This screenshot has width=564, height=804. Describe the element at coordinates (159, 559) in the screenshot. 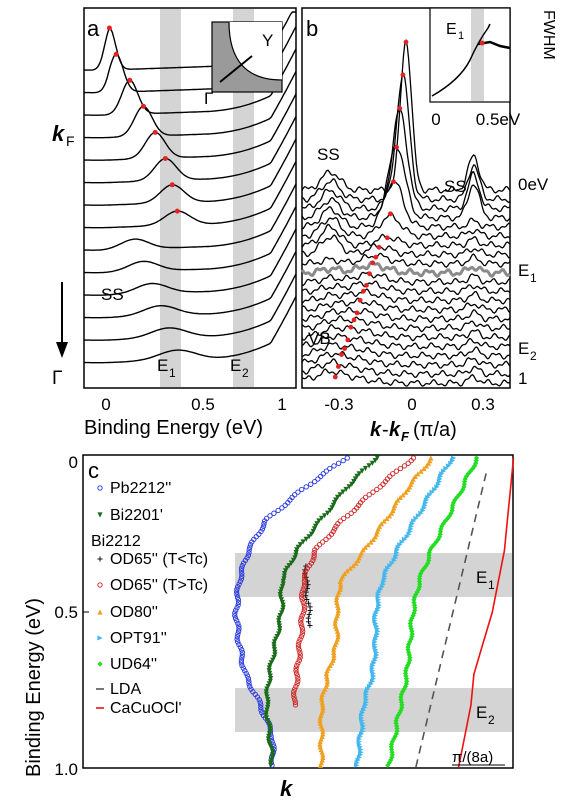

I see `legend-label: OD65'' (T<Tc)` at that location.